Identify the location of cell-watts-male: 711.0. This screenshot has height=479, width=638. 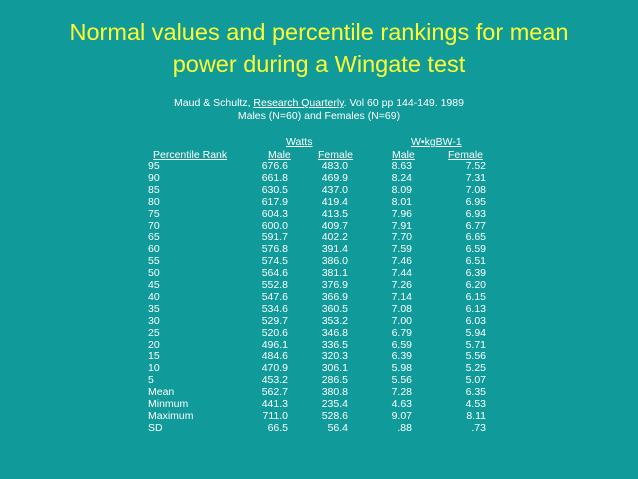
(275, 416).